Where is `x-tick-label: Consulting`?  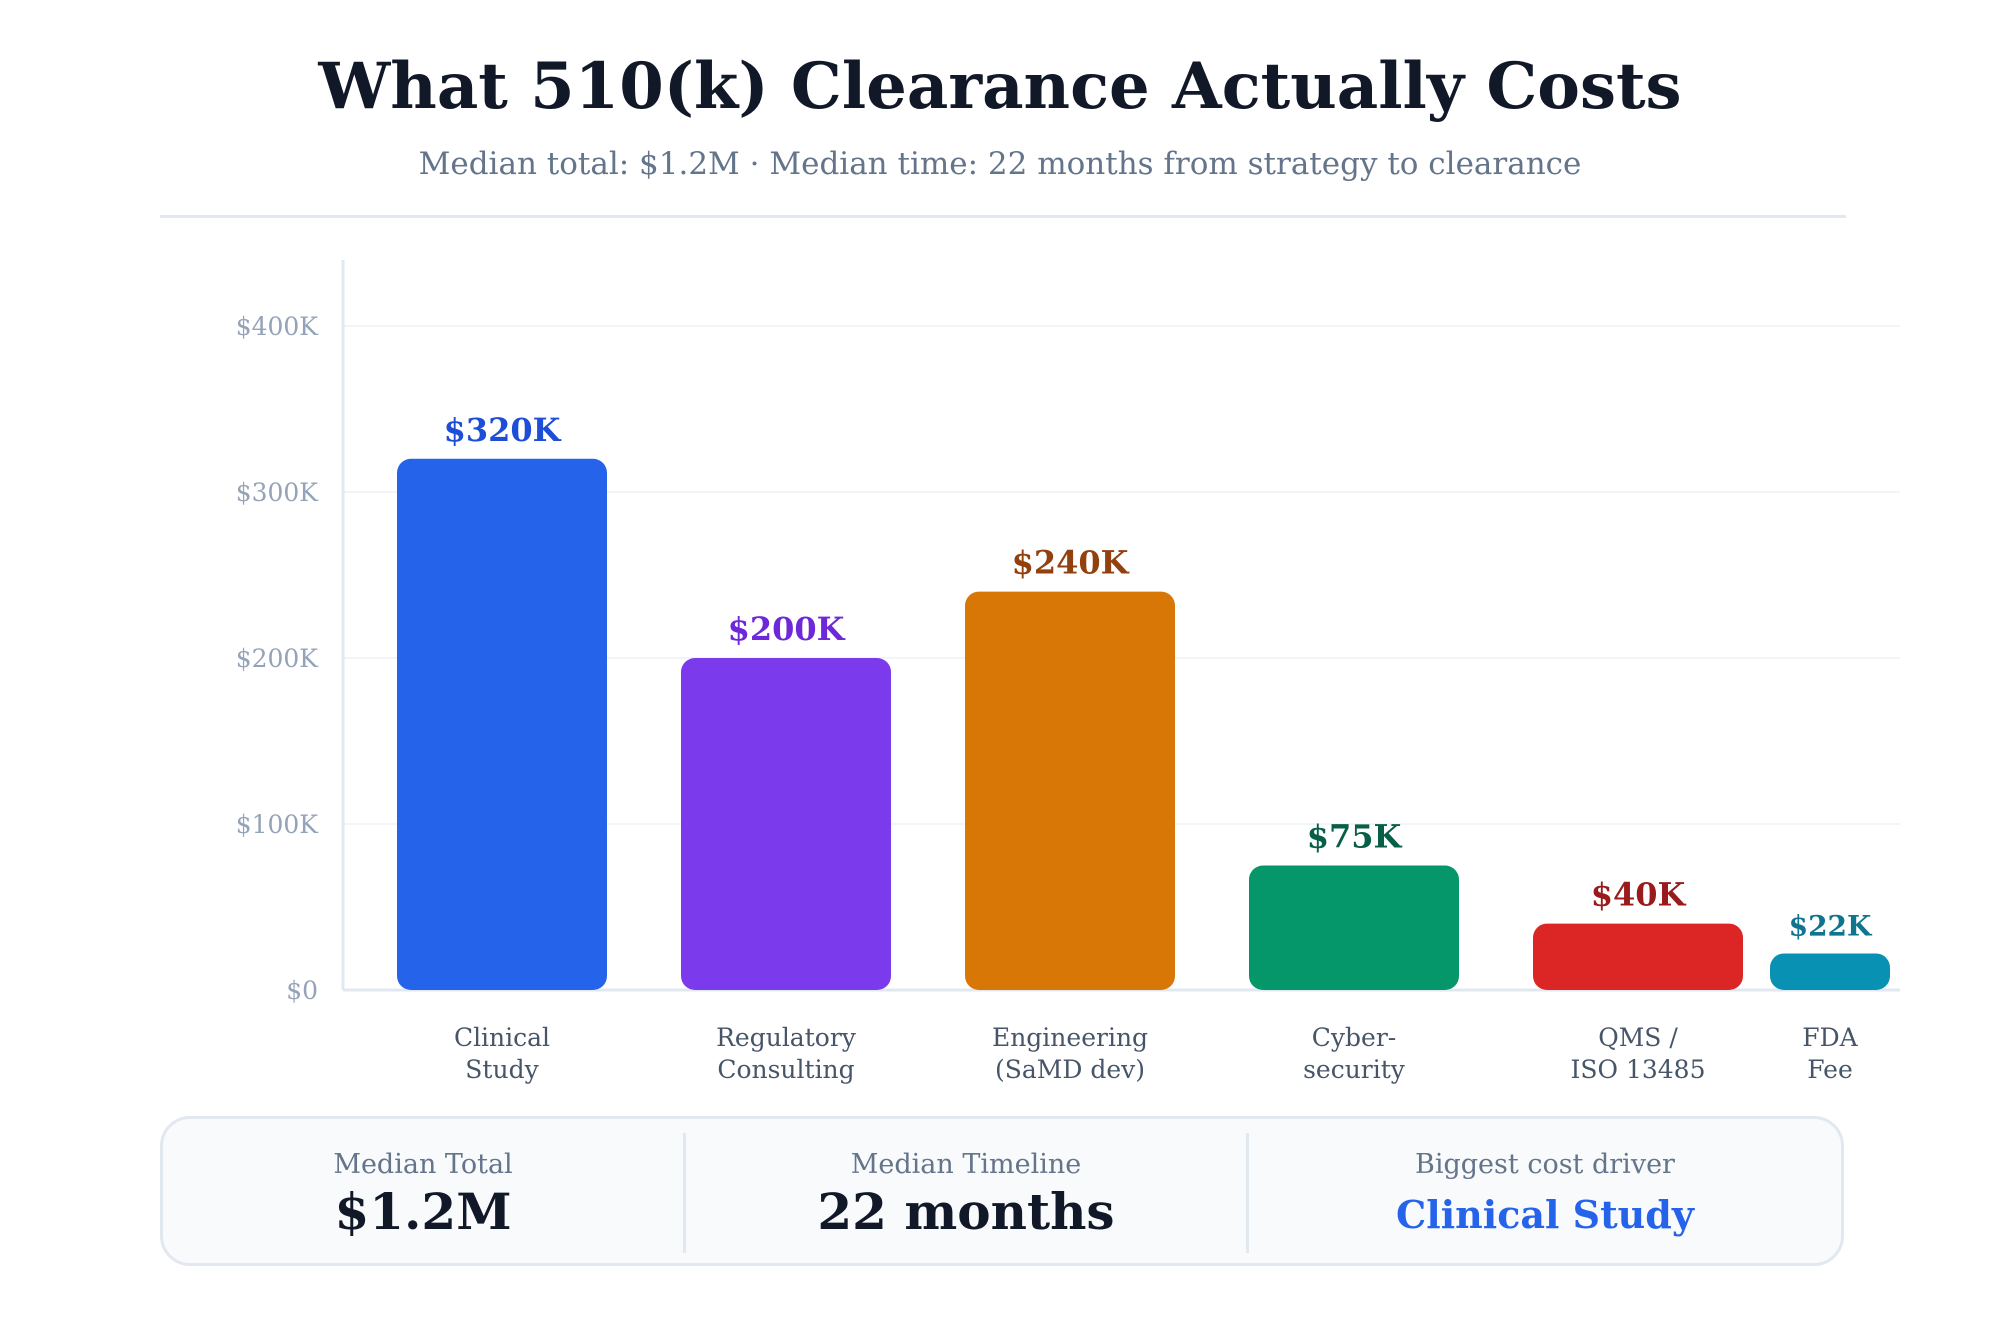 x-tick-label: Consulting is located at coordinates (785, 1069).